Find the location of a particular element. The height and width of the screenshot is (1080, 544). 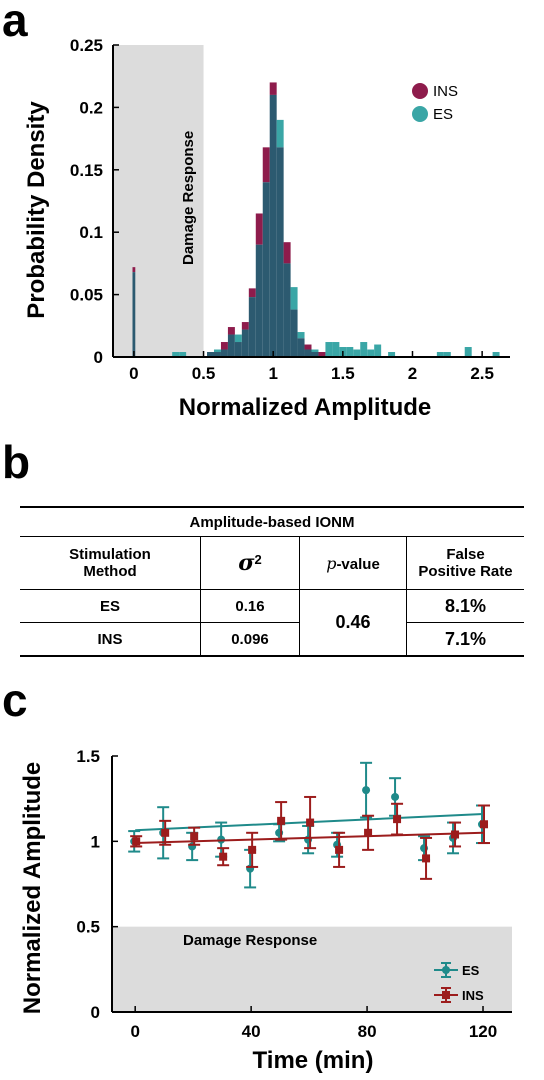

legend-label-es-c: ES is located at coordinates (471, 970).